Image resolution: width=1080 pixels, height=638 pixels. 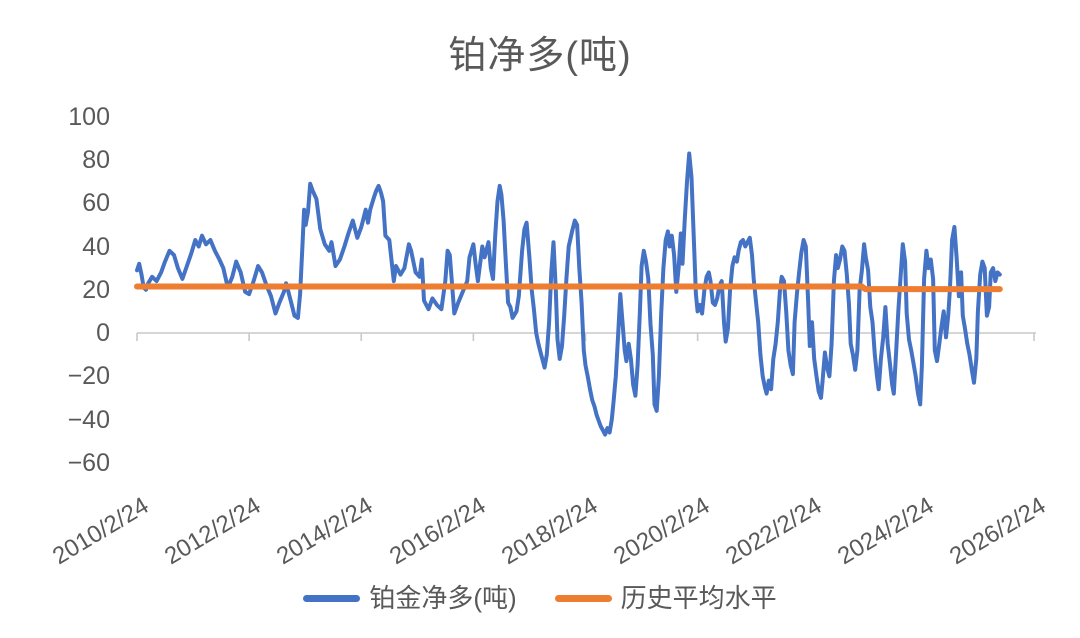 I want to click on y-axis-tick-label: 0, so click(x=103, y=333).